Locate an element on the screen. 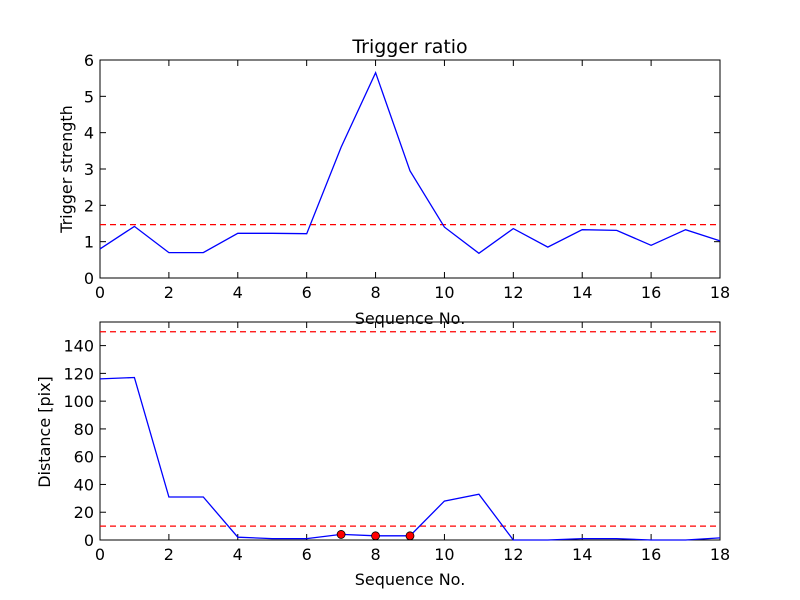 This screenshot has width=800, height=600. y-tick-label: 60 is located at coordinates (84, 457).